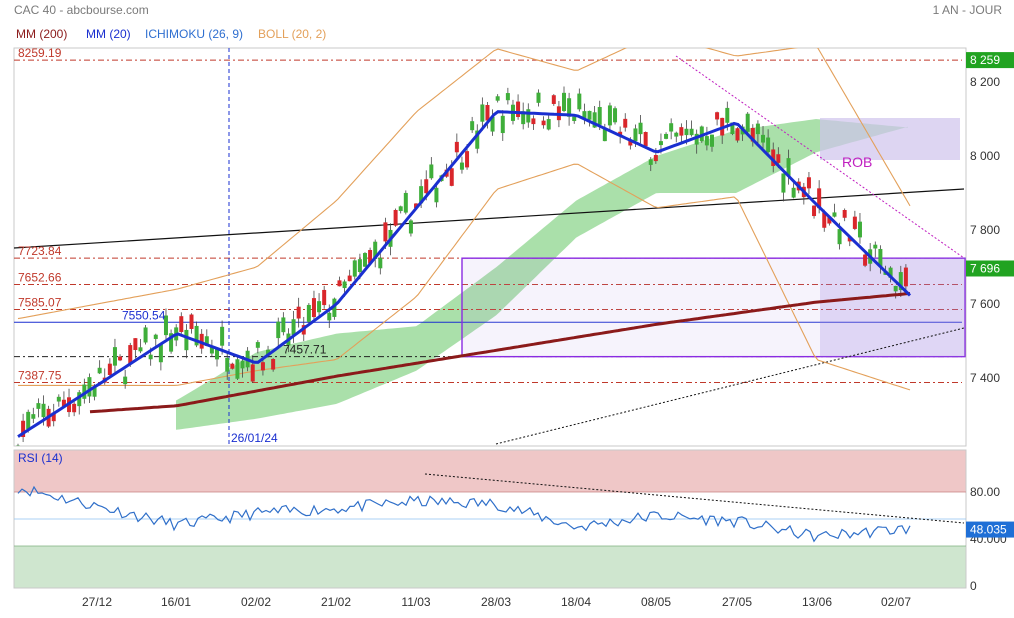  I want to click on long-trend-line, so click(489, 218).